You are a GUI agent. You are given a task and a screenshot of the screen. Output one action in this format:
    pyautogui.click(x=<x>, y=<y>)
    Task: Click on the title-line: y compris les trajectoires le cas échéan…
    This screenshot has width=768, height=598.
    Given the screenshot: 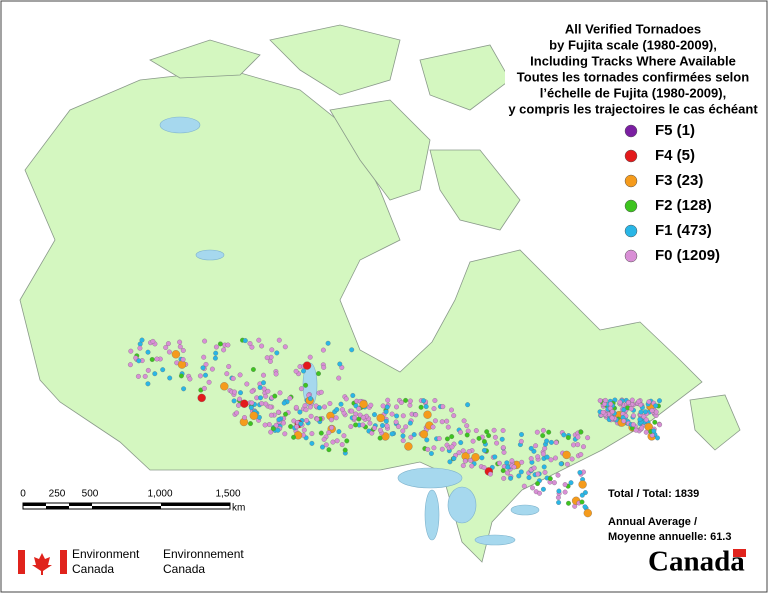 What is the action you would take?
    pyautogui.click(x=633, y=108)
    